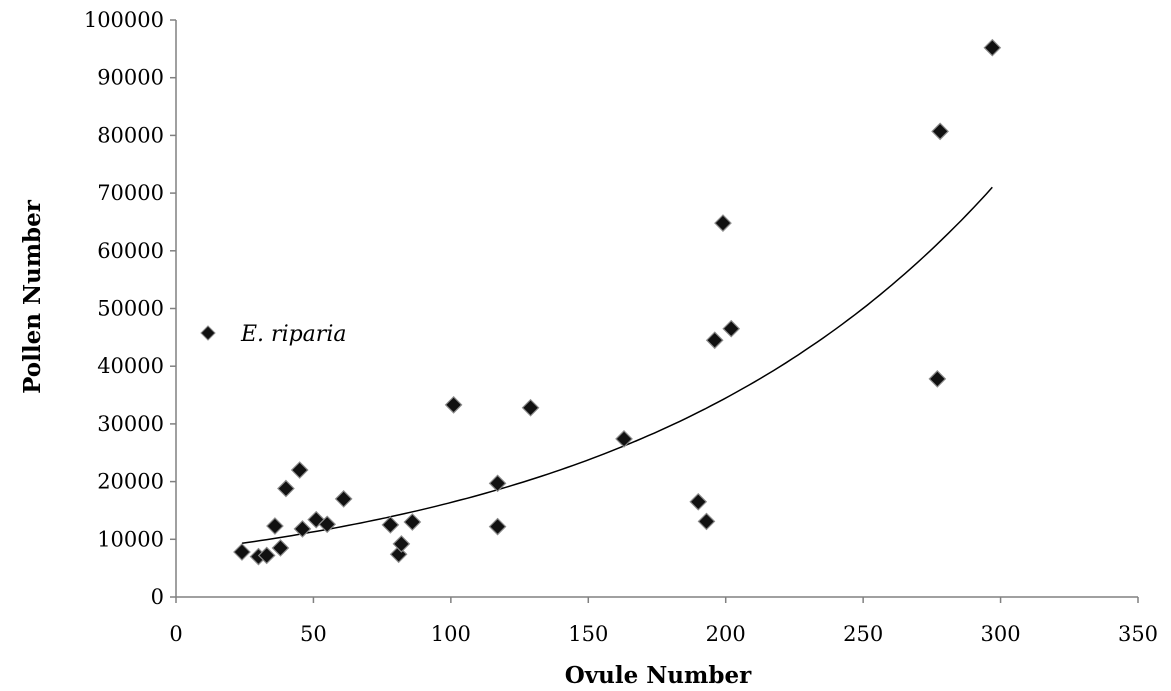  Describe the element at coordinates (130, 424) in the screenshot. I see `y-tick-label: 30000` at that location.